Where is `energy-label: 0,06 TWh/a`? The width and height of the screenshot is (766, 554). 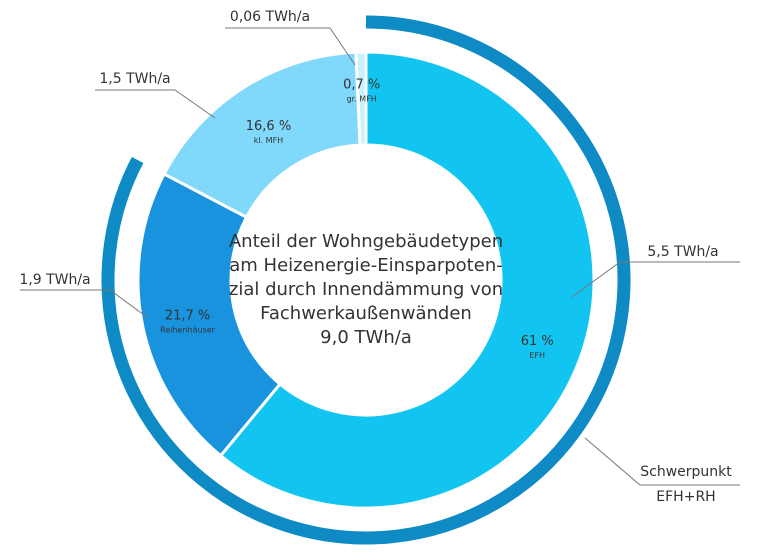
energy-label: 0,06 TWh/a is located at coordinates (270, 17).